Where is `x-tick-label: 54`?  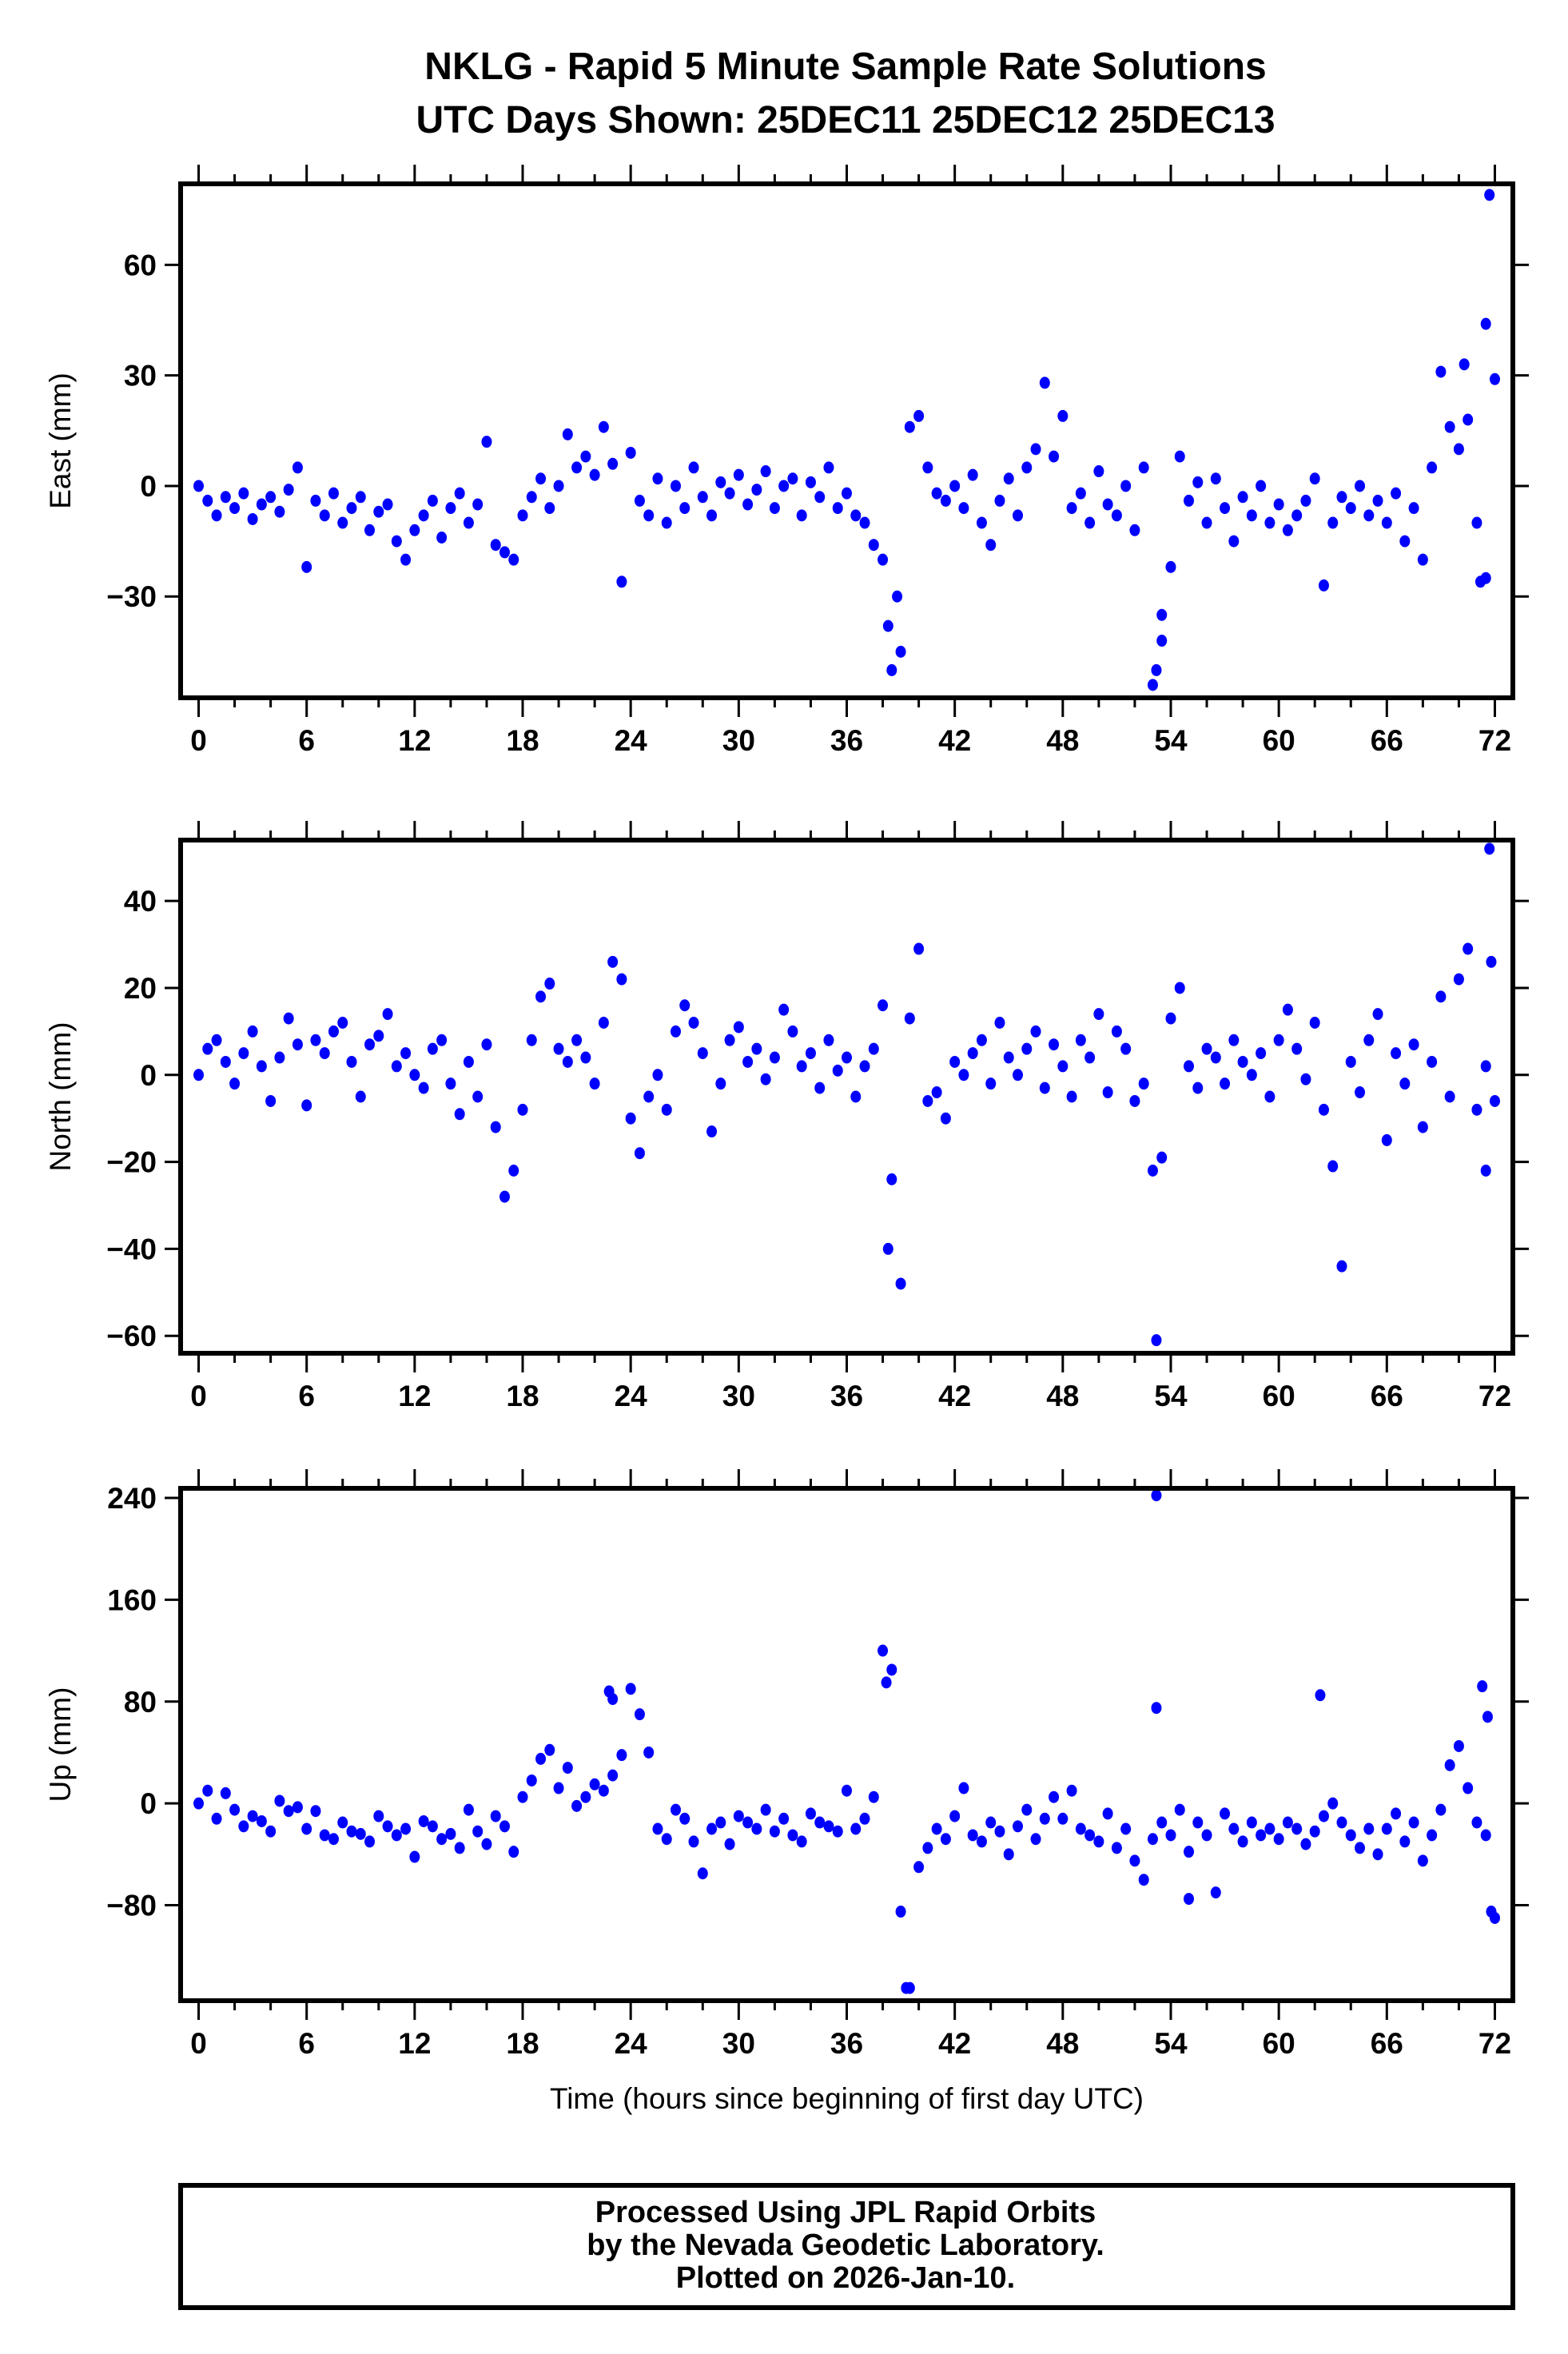 x-tick-label: 54 is located at coordinates (1171, 740).